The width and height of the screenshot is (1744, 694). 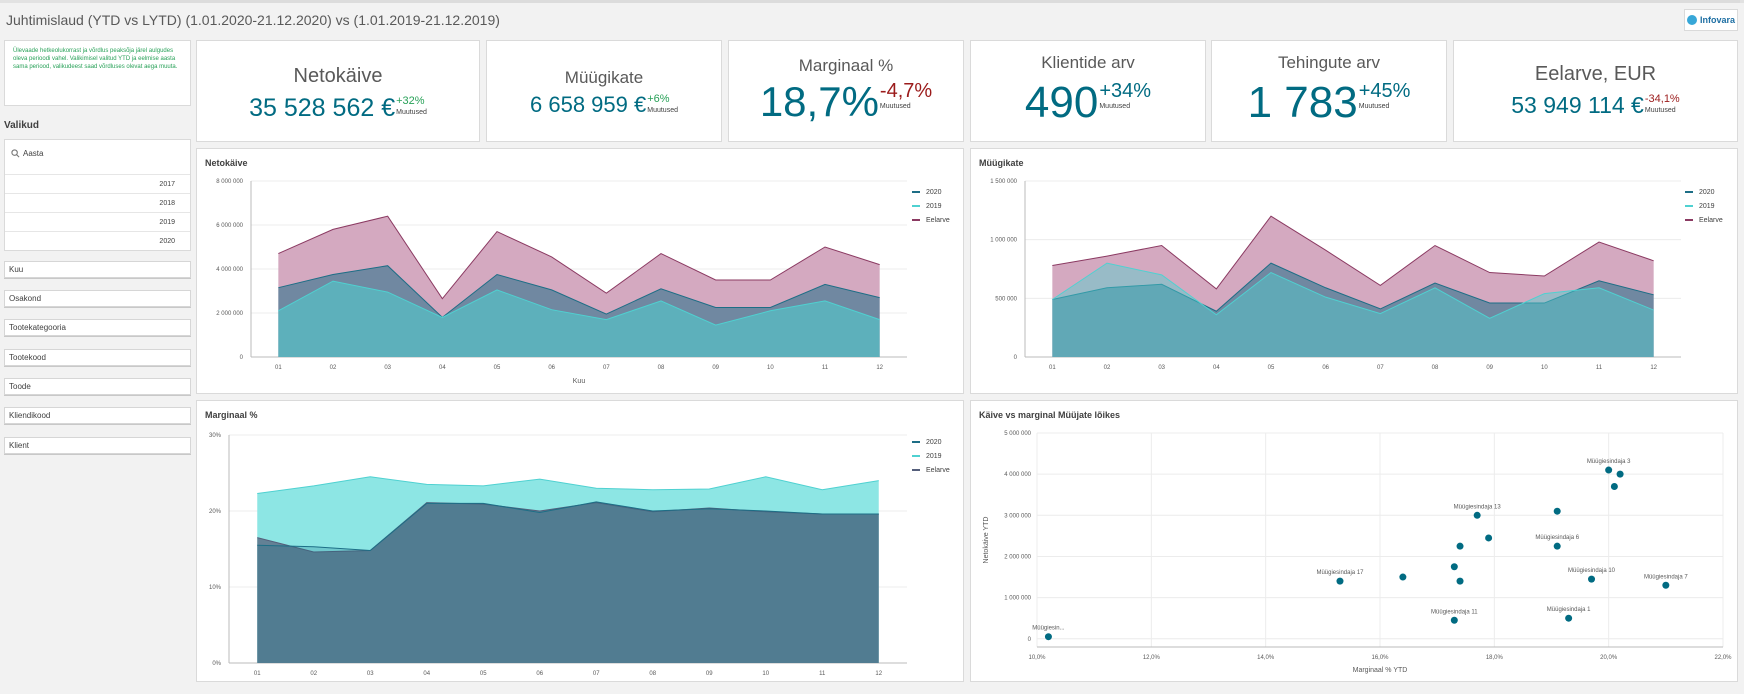 I want to click on kpi-title: Marginaal %, so click(x=846, y=65).